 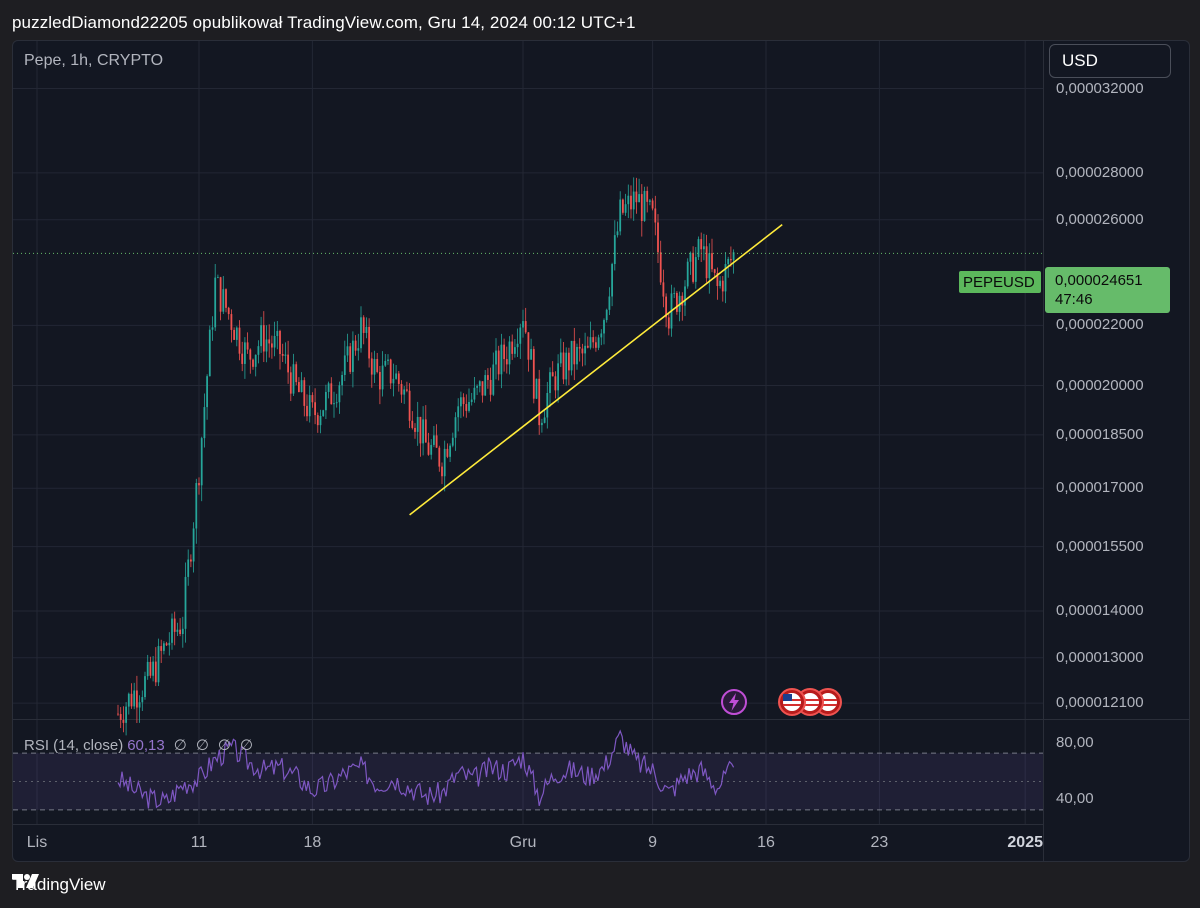 What do you see at coordinates (1100, 488) in the screenshot?
I see `price-tick-label: 0,000017000` at bounding box center [1100, 488].